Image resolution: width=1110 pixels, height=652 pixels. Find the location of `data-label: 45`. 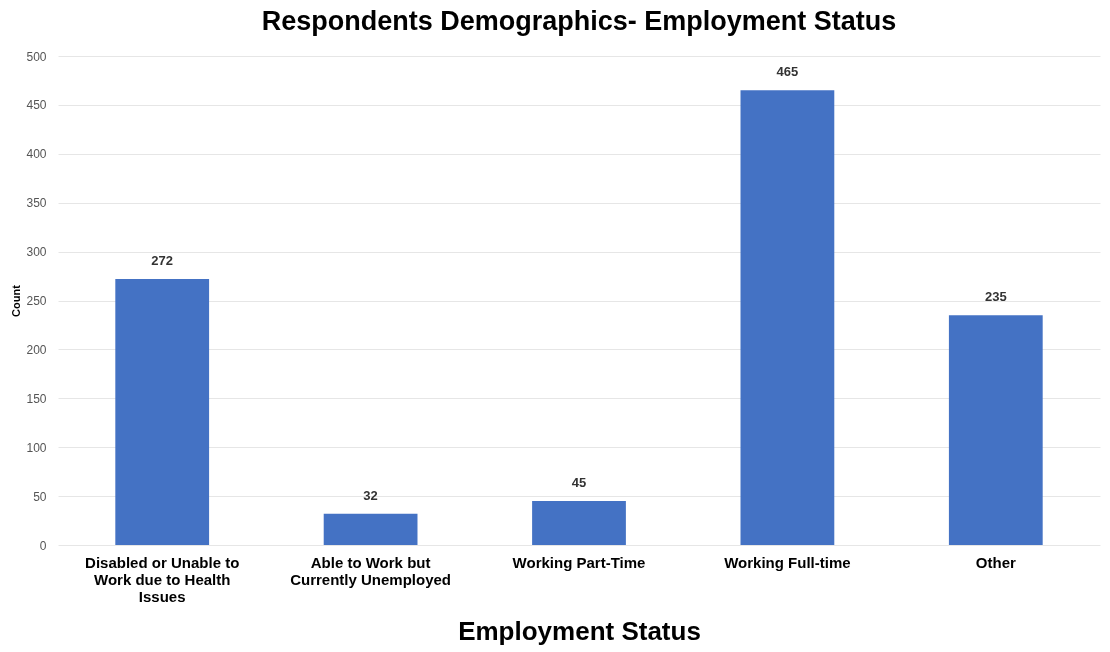

data-label: 45 is located at coordinates (579, 482).